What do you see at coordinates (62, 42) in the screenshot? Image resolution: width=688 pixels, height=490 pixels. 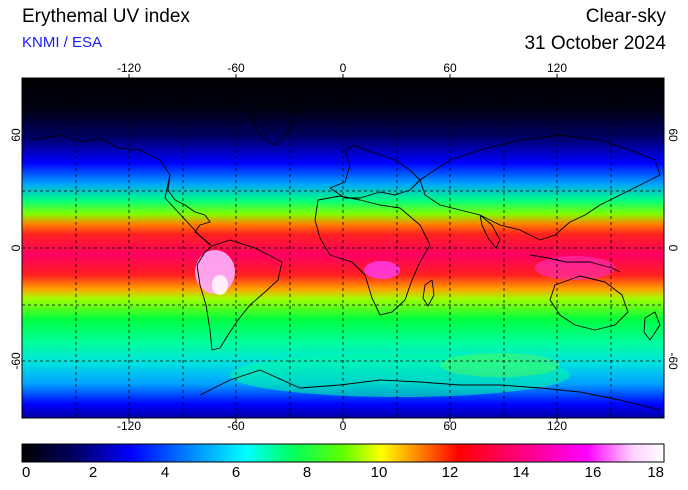 I see `source-label: KNMI / ESA` at bounding box center [62, 42].